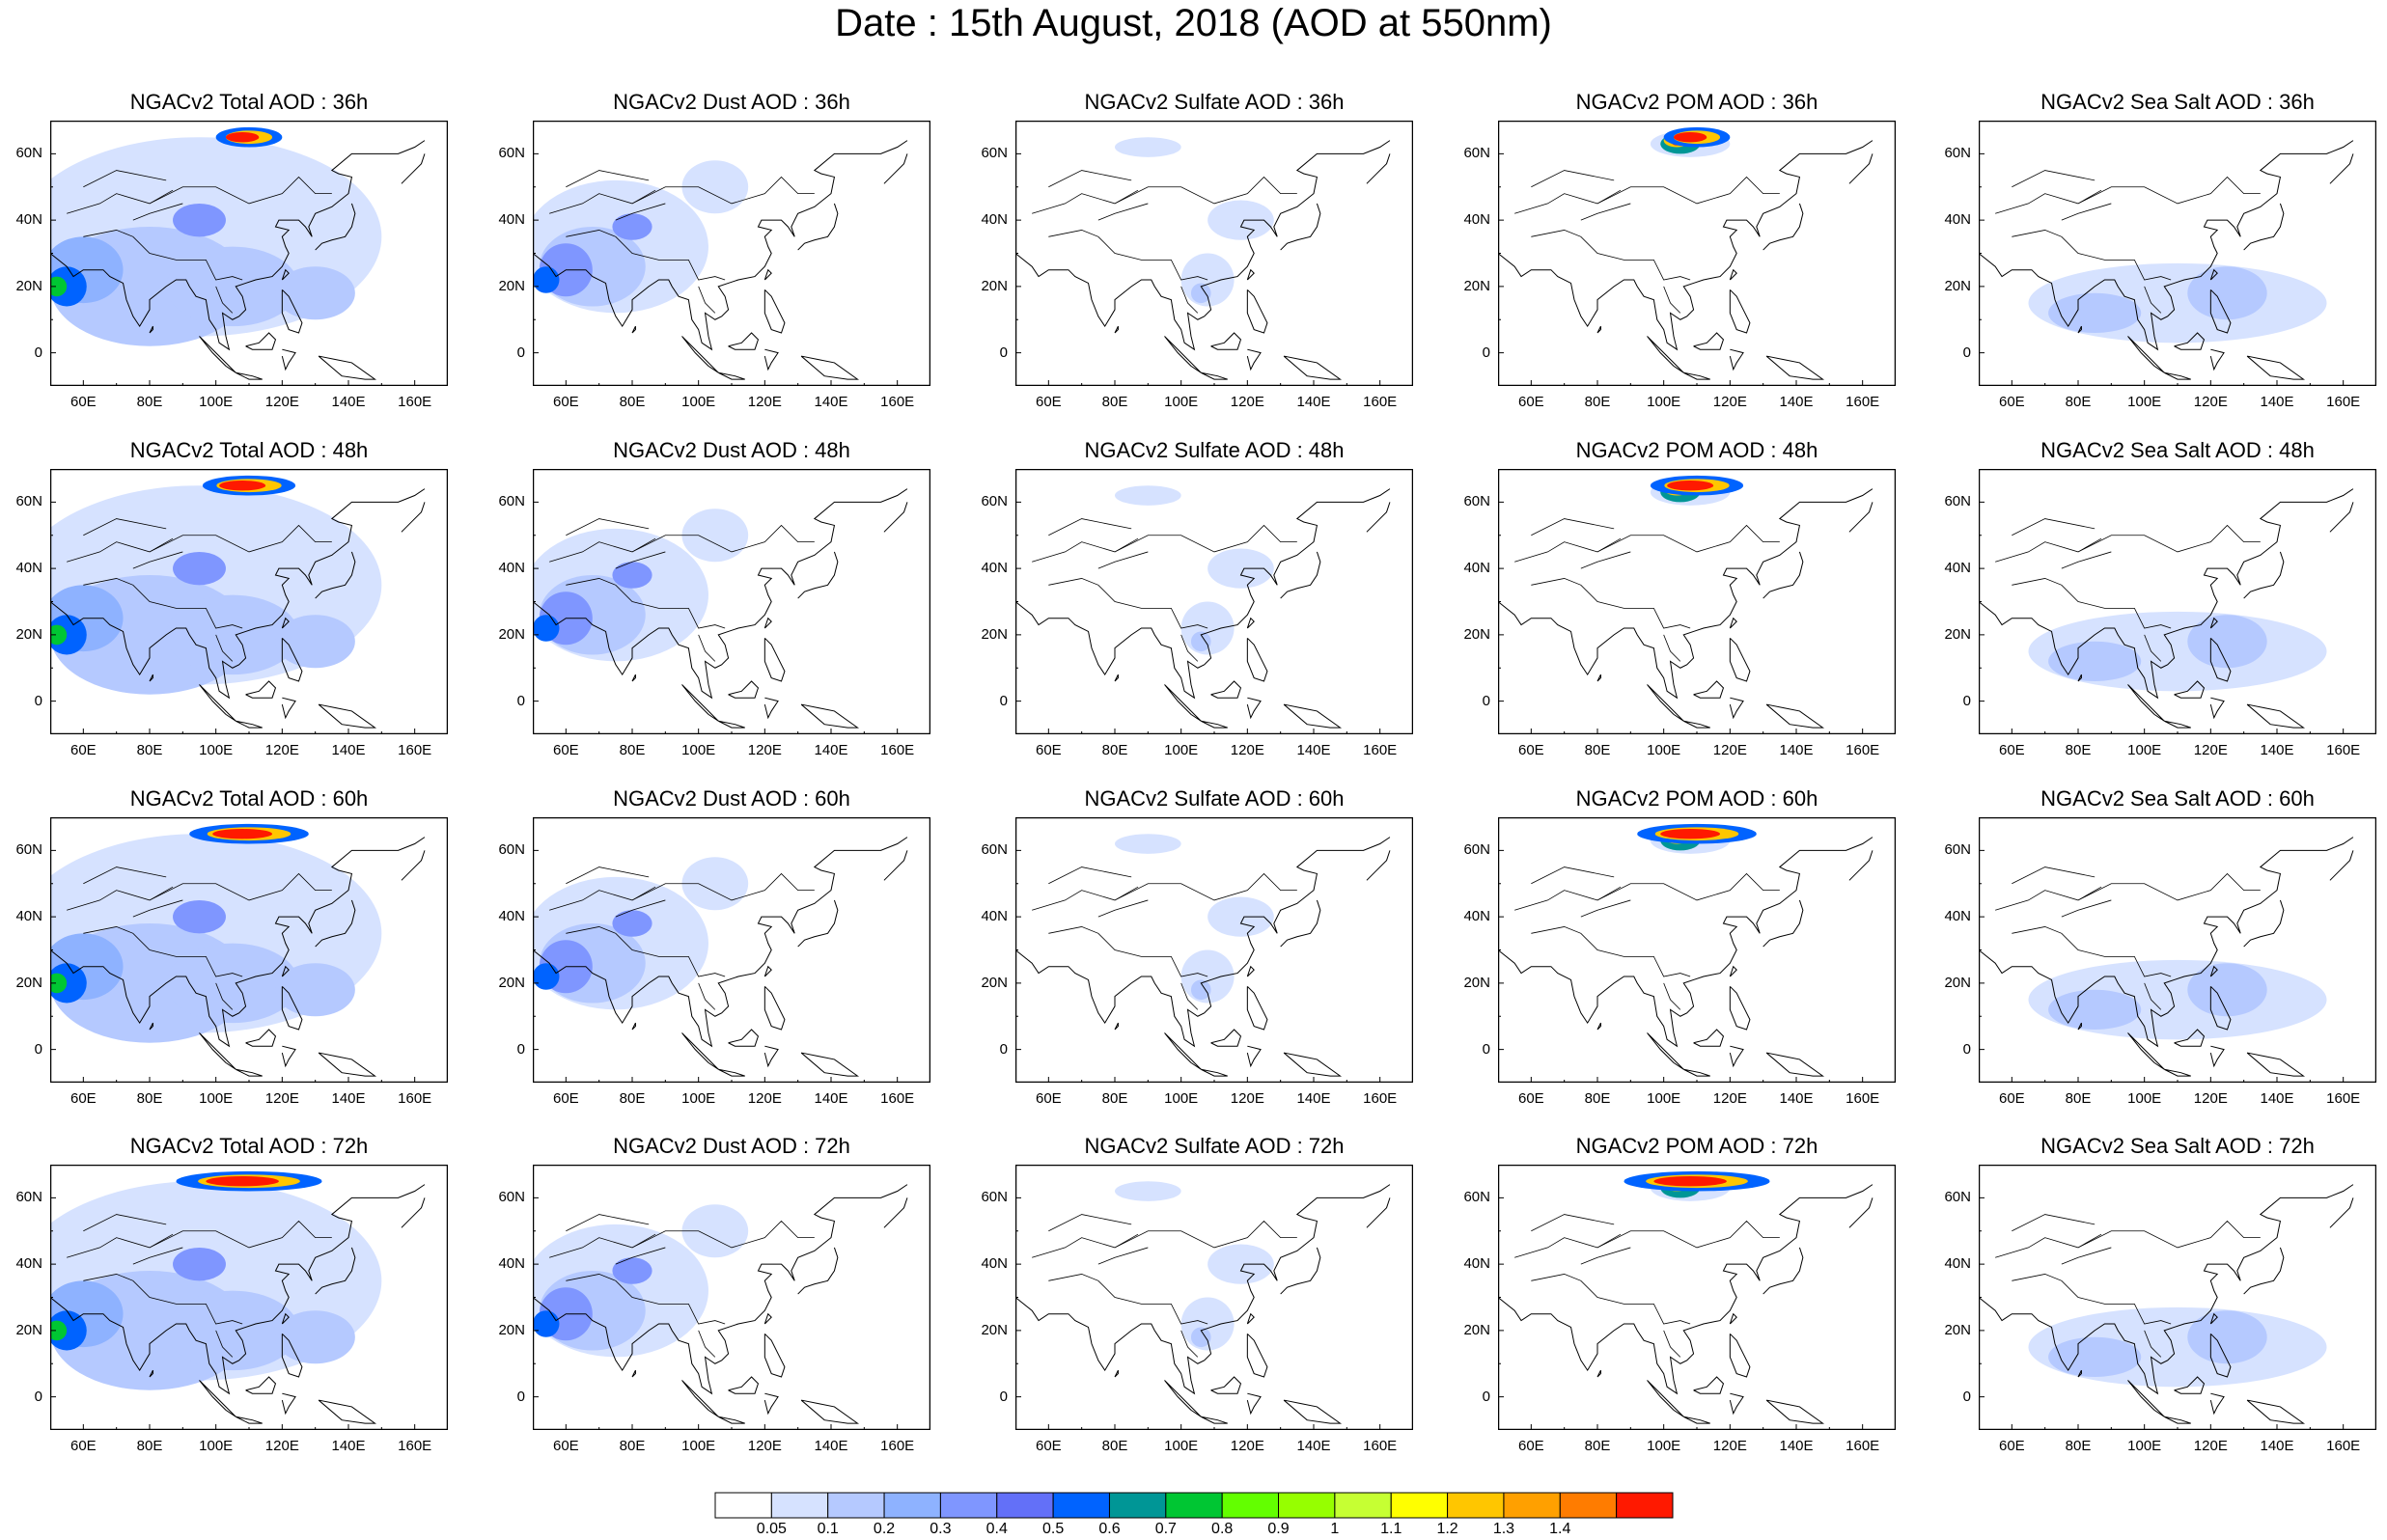 The width and height of the screenshot is (2387, 1540). Describe the element at coordinates (1053, 1529) in the screenshot. I see `colorbar-label: 0.5` at that location.